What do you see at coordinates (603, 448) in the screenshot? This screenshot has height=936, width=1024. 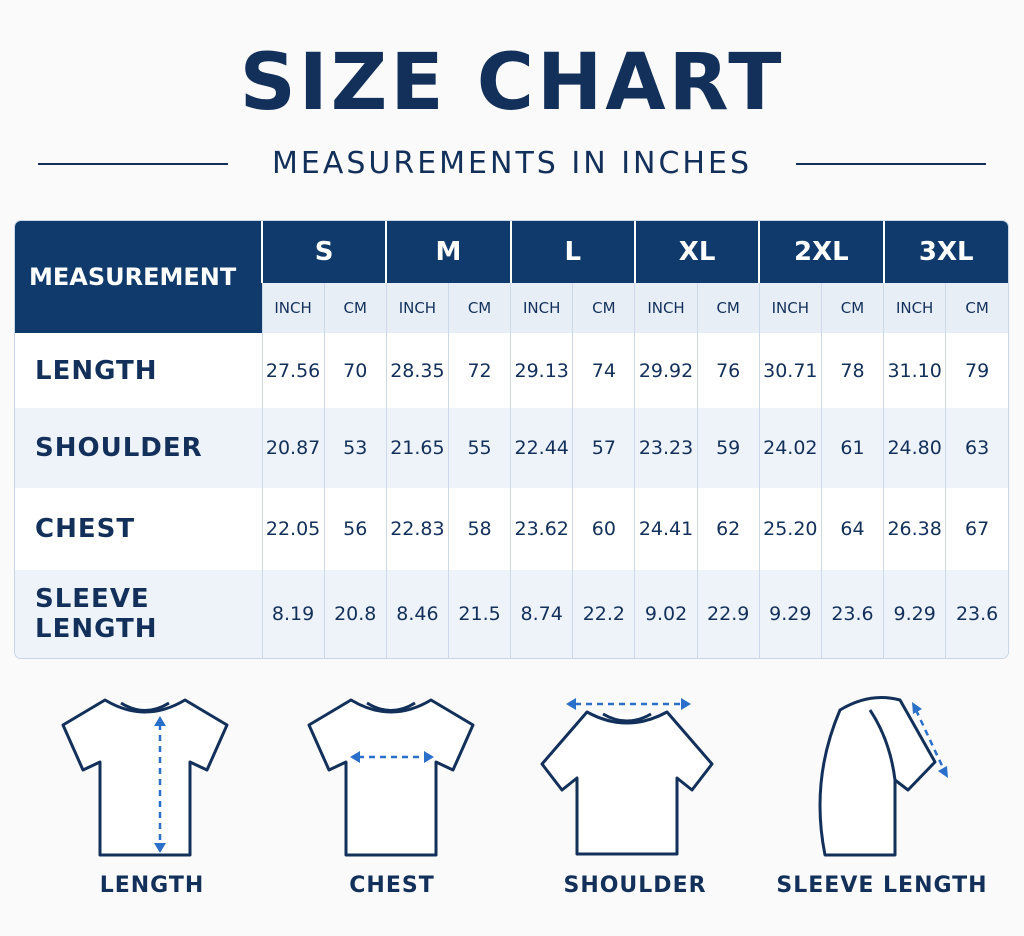 I see `cell: 57` at bounding box center [603, 448].